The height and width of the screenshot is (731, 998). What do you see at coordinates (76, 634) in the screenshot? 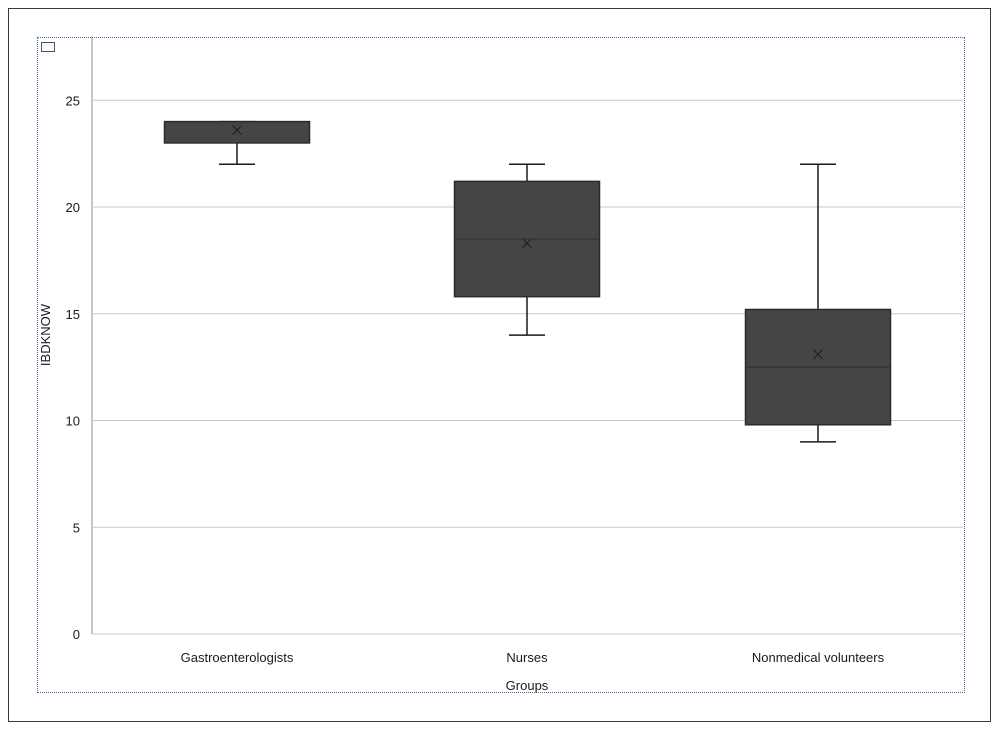
I see `y-tick-label: 0` at bounding box center [76, 634].